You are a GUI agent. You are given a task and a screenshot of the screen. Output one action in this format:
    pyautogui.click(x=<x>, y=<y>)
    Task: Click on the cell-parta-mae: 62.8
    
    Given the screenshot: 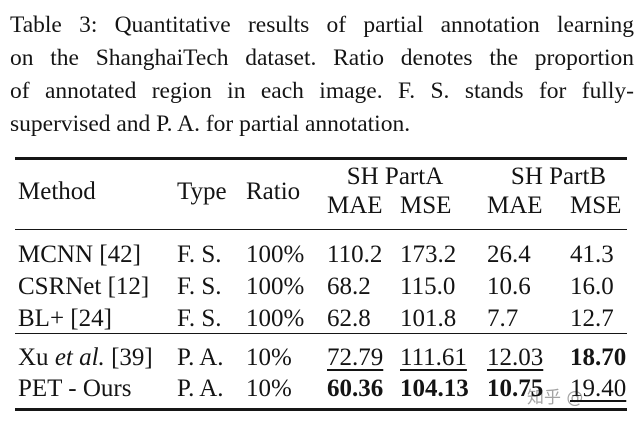 What is the action you would take?
    pyautogui.click(x=349, y=318)
    